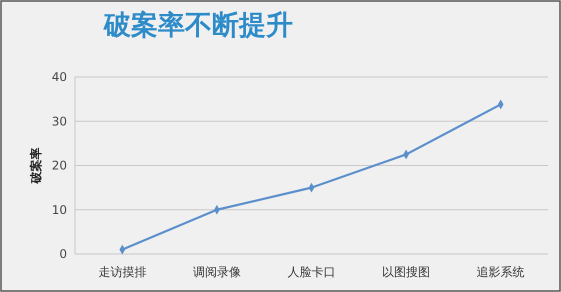 This screenshot has height=292, width=561. What do you see at coordinates (406, 272) in the screenshot?
I see `x-tick-label: 以图搜图` at bounding box center [406, 272].